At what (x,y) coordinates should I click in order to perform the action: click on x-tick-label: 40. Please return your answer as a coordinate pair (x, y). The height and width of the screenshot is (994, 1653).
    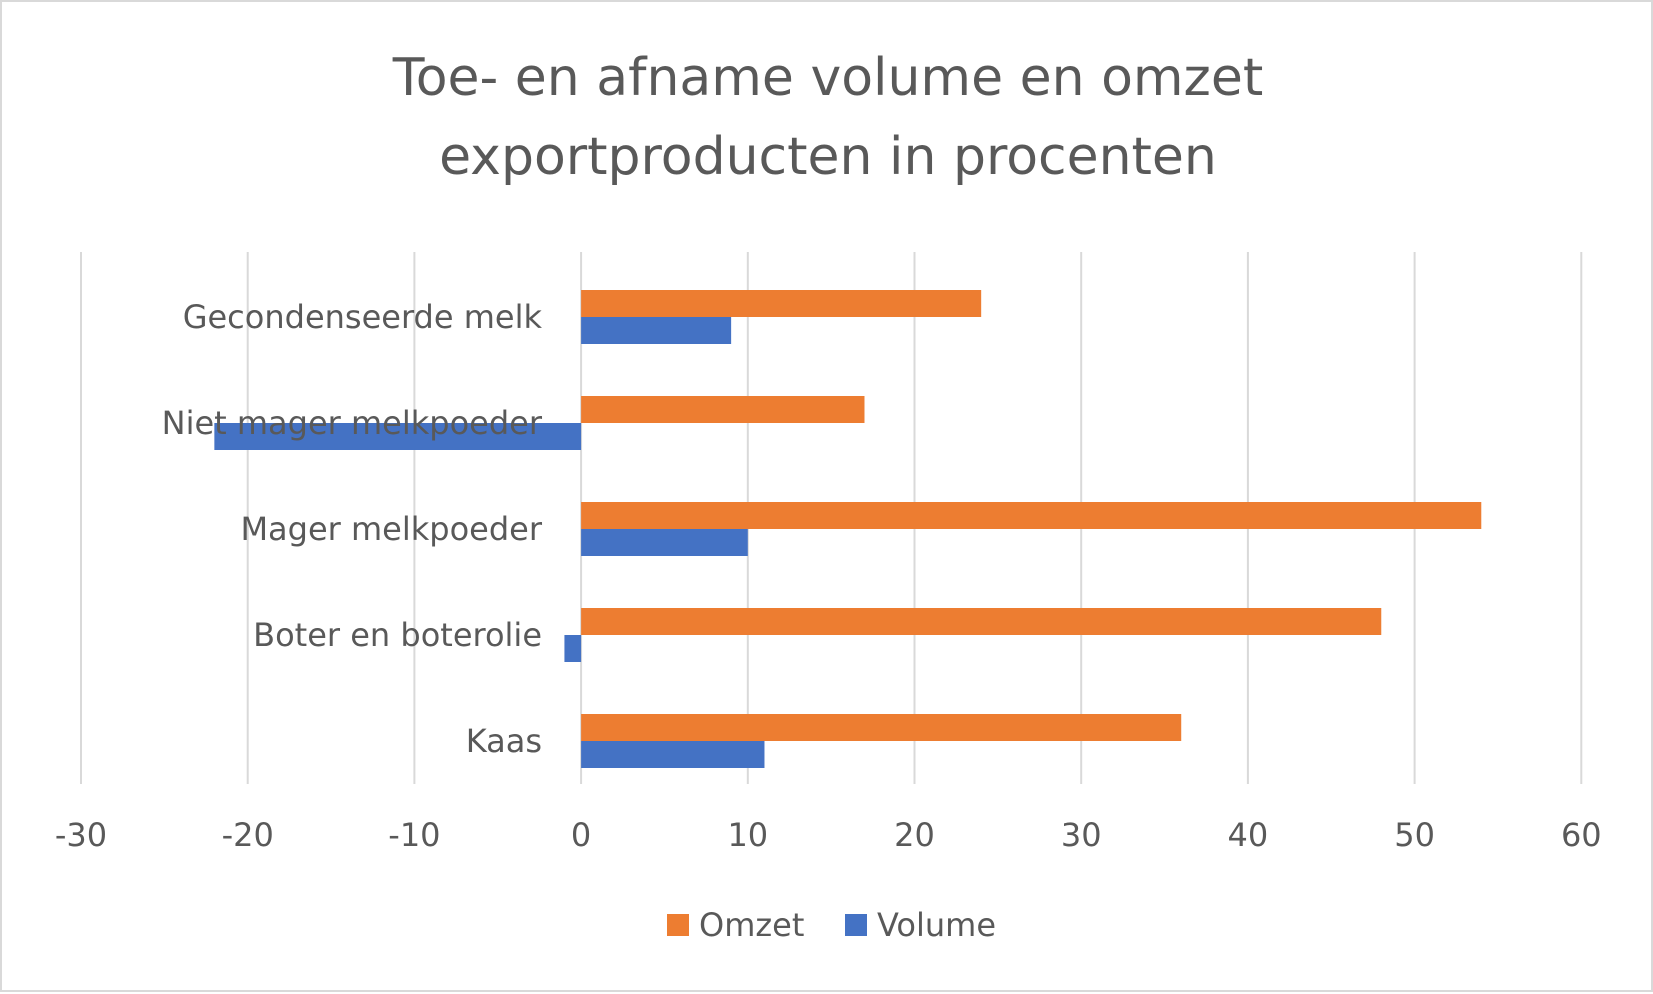
    Looking at the image, I should click on (1248, 835).